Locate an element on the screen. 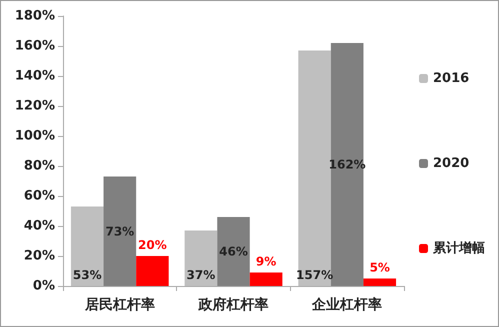  x-tick-label: 企业杠杆率 is located at coordinates (346, 304).